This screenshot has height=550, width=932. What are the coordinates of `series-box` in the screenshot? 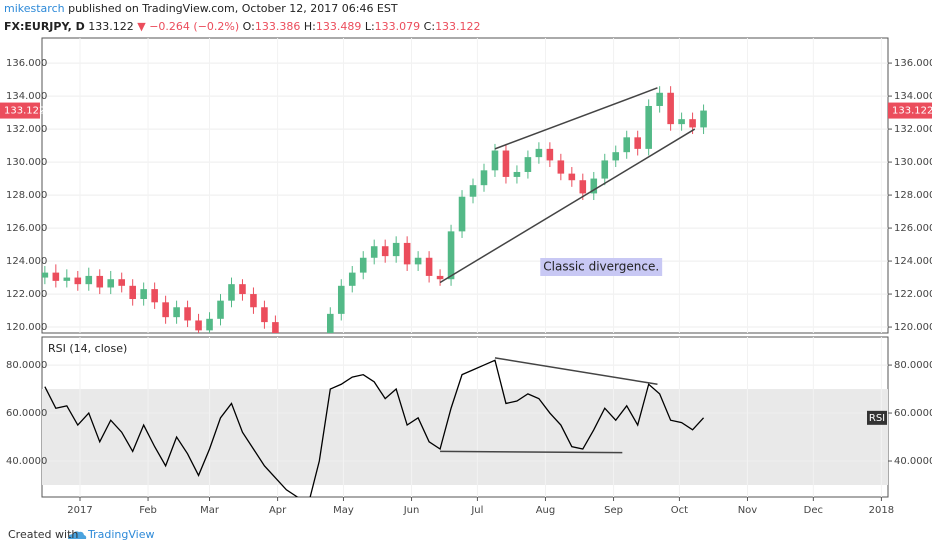 It's located at (877, 417).